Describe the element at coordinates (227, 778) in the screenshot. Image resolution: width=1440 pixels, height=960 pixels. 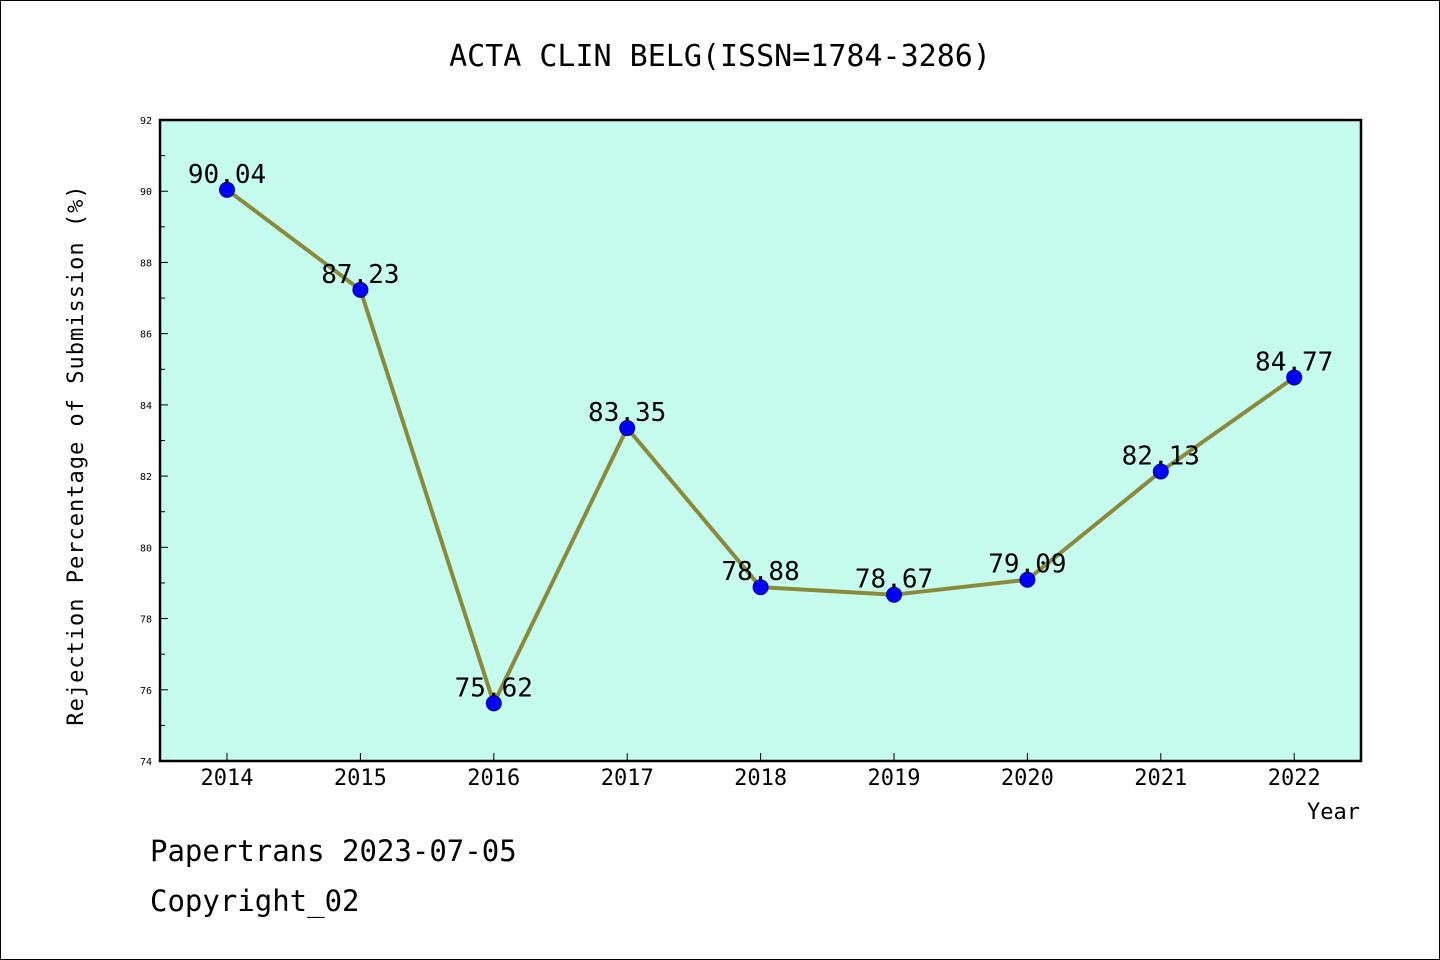
I see `x-tick-label: 2014` at that location.